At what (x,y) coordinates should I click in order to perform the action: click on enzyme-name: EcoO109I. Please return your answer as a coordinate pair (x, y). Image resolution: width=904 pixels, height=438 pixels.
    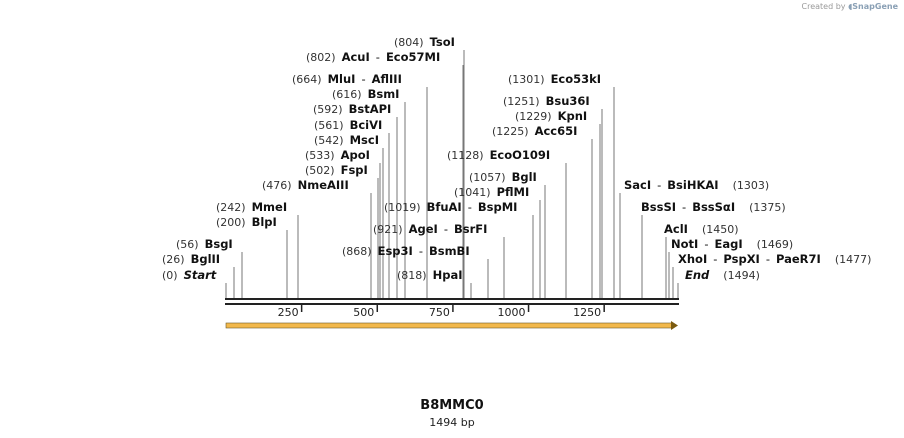
    Looking at the image, I should click on (520, 155).